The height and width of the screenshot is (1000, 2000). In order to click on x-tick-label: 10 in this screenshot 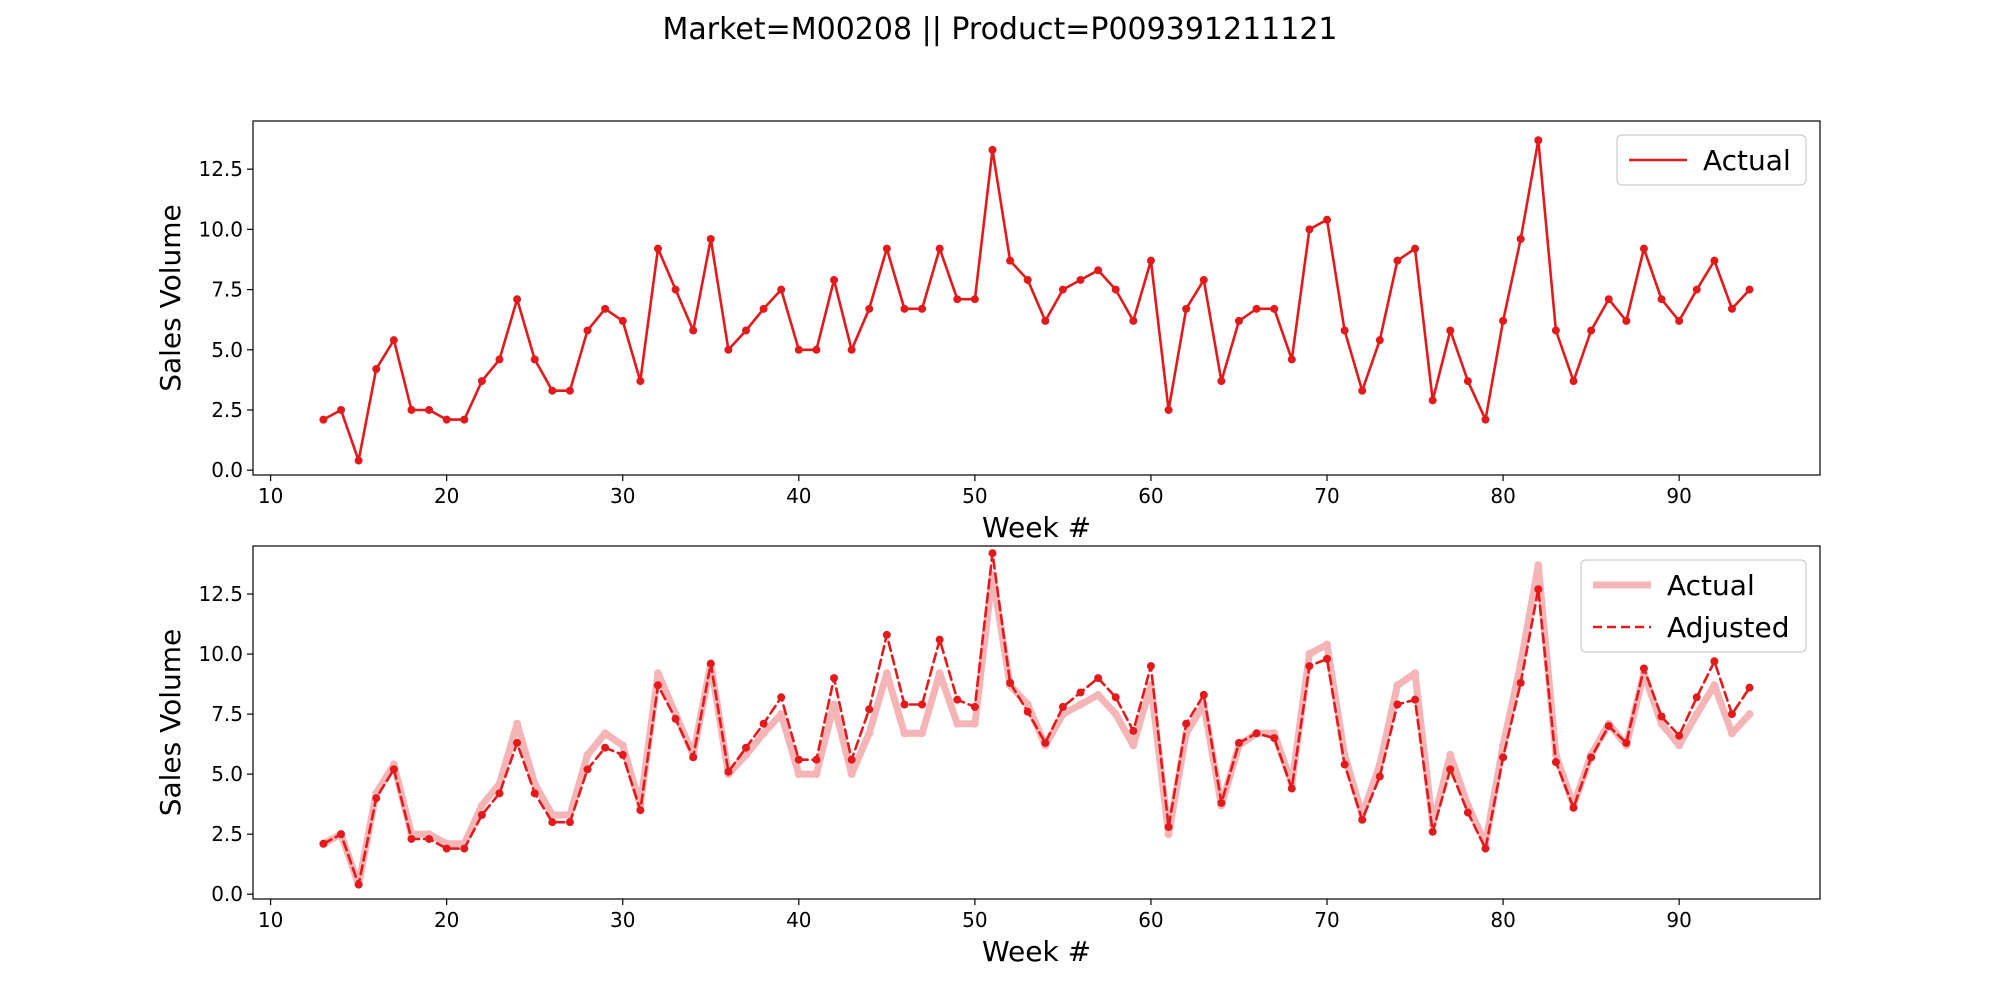, I will do `click(270, 920)`.